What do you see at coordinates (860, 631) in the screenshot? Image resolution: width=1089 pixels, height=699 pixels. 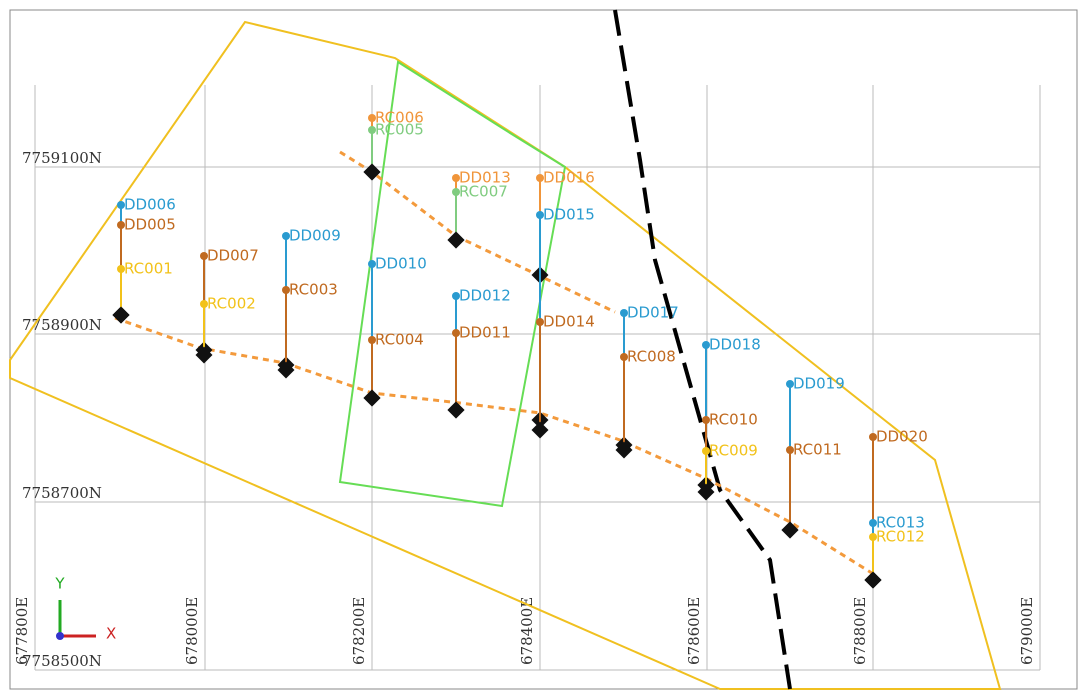 I see `easting-label: 678800E` at bounding box center [860, 631].